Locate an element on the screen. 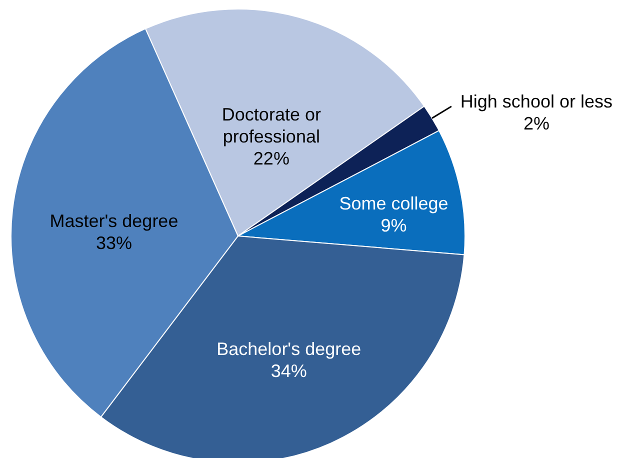 The image size is (634, 458). data-label: 22% is located at coordinates (271, 158).